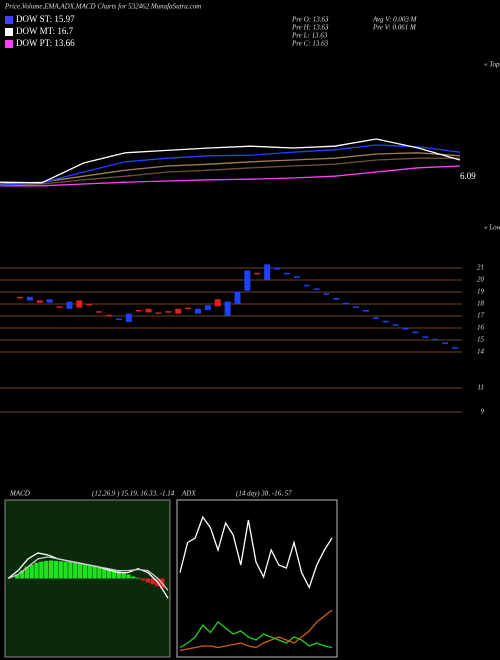 The image size is (500, 660). Describe the element at coordinates (481, 388) in the screenshot. I see `y-tick-label: 11` at that location.